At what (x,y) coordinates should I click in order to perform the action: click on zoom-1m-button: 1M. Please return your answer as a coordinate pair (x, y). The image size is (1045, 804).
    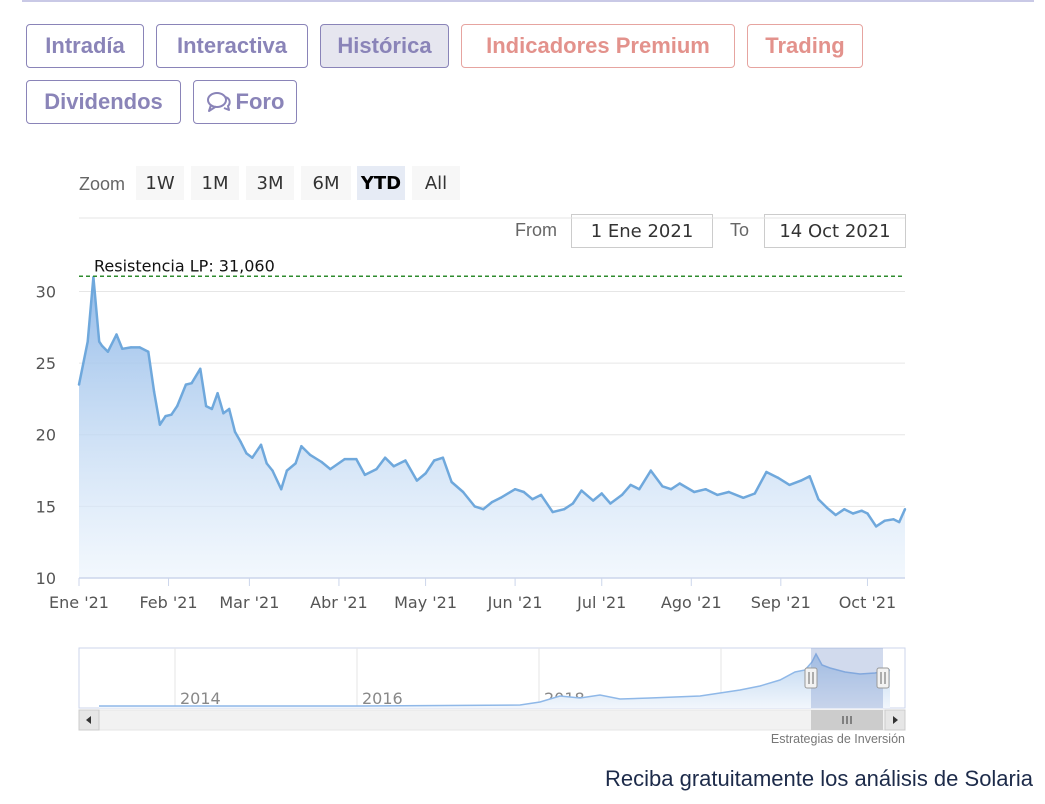
    Looking at the image, I should click on (215, 183).